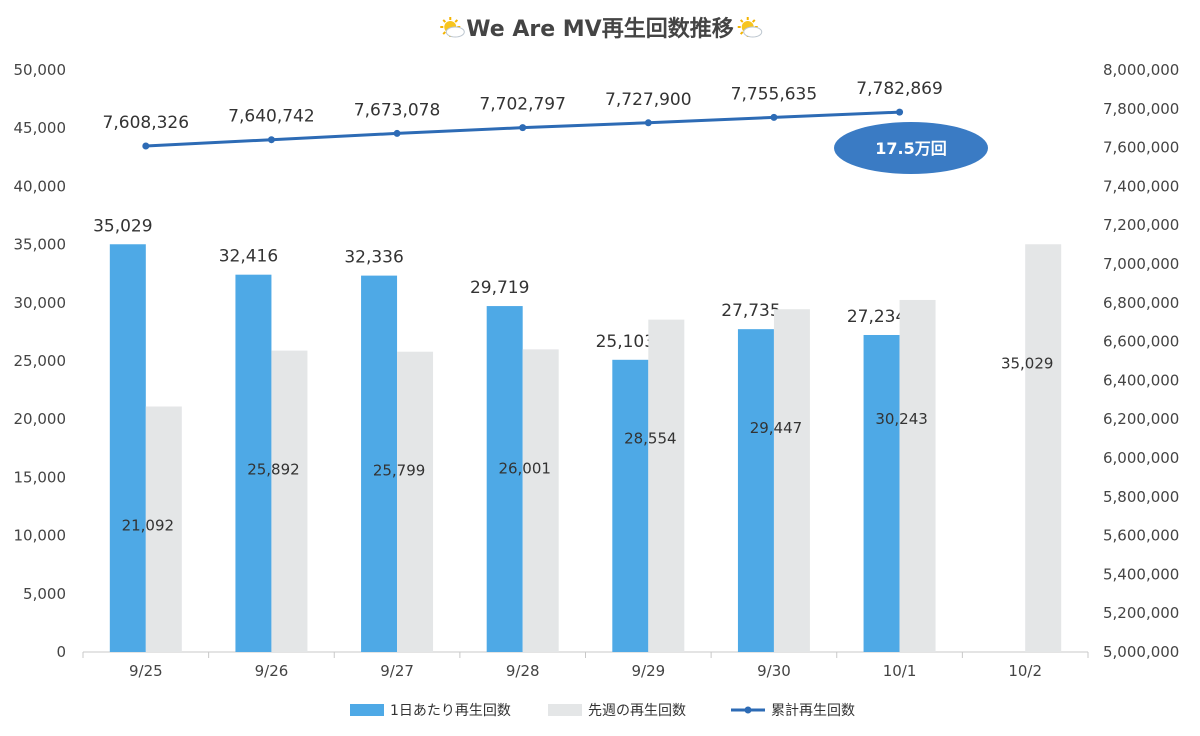  I want to click on y-right-tick-label: 5,400,000, so click(1141, 574).